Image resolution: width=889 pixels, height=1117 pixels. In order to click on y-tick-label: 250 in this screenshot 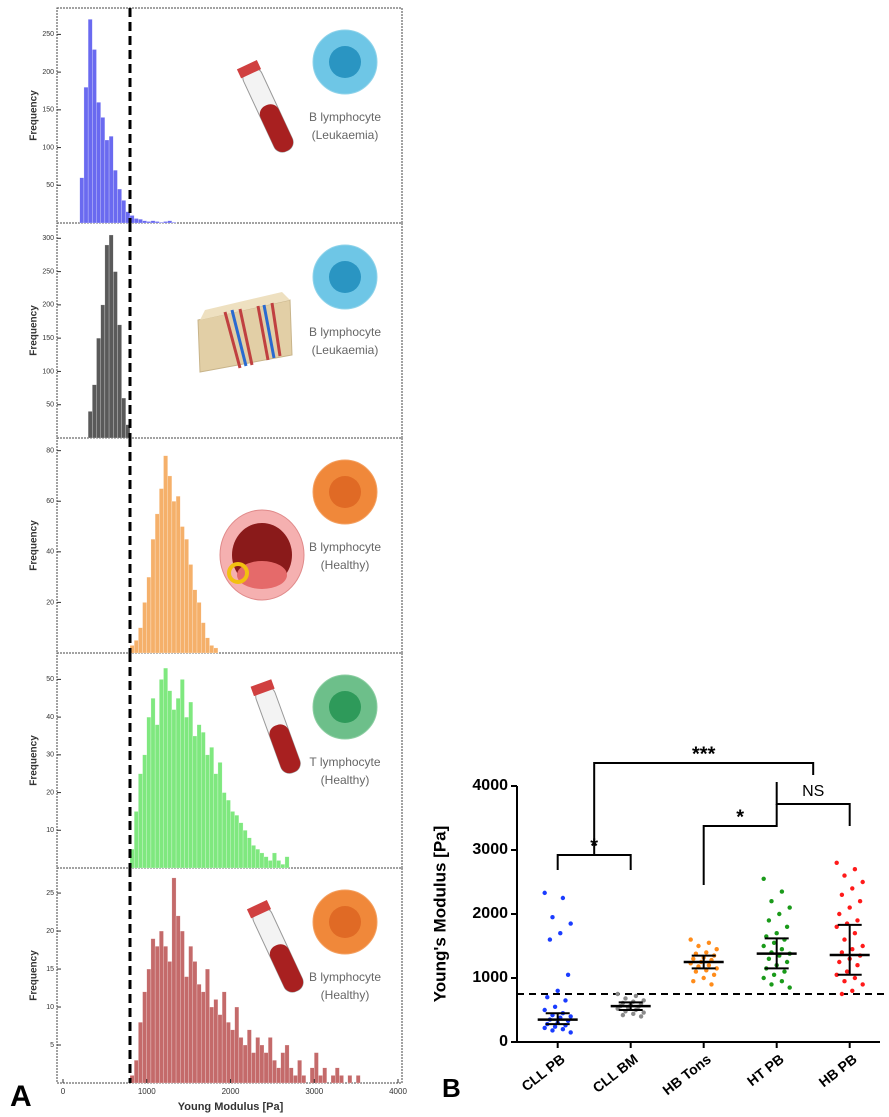, I will do `click(48, 271)`.